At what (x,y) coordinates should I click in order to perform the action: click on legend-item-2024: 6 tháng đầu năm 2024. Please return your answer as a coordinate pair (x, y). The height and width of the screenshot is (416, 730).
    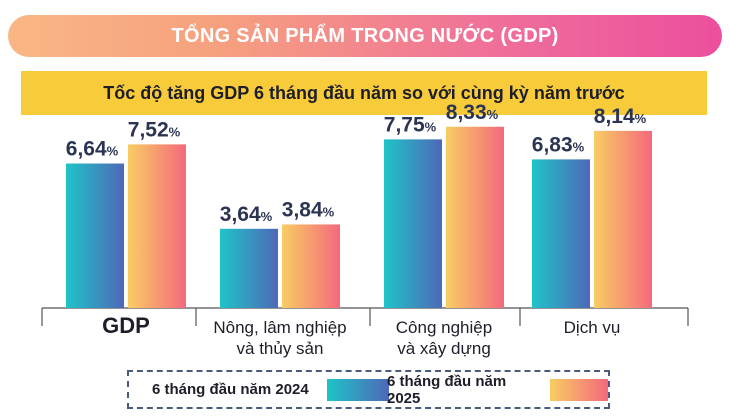
    Looking at the image, I should click on (270, 389).